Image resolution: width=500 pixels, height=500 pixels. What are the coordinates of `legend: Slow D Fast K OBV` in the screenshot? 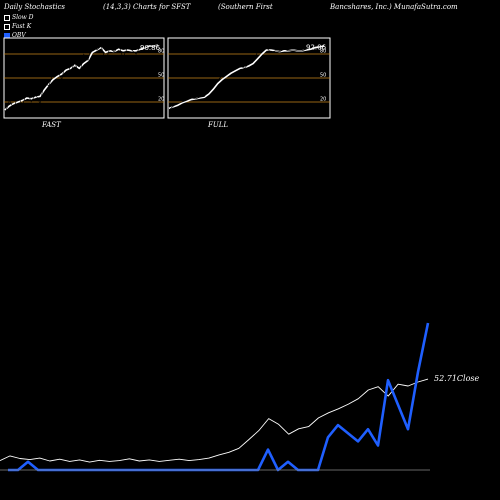 It's located at (19, 26).